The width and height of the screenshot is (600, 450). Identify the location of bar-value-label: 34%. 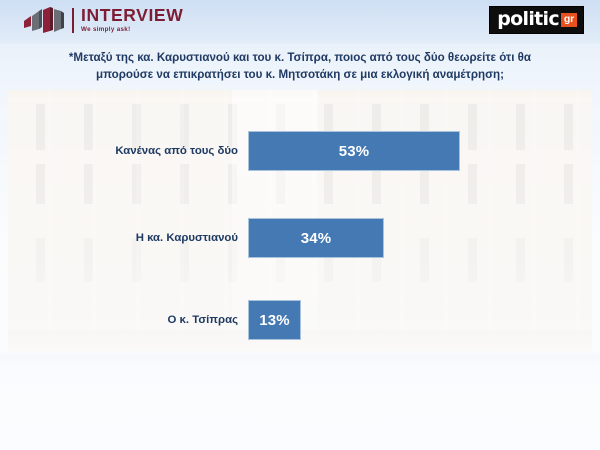
(316, 238).